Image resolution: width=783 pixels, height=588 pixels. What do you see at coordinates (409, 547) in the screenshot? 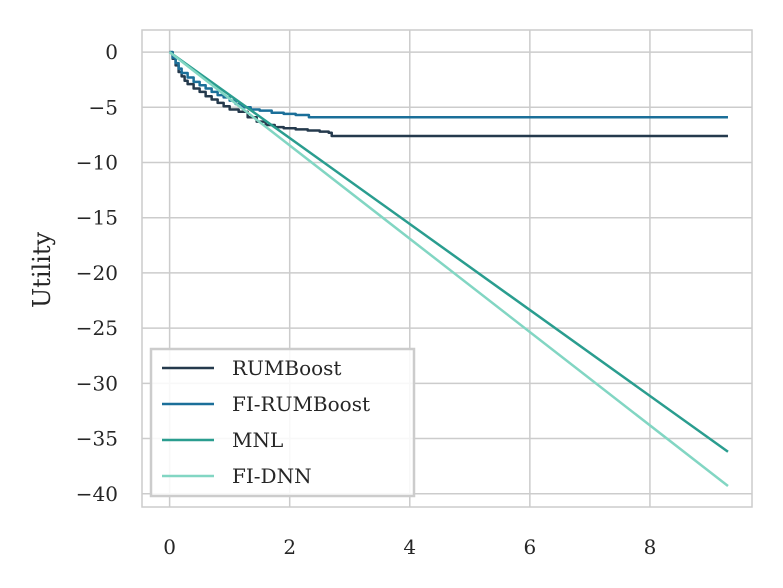
I see `x-tick-label: 4` at bounding box center [409, 547].